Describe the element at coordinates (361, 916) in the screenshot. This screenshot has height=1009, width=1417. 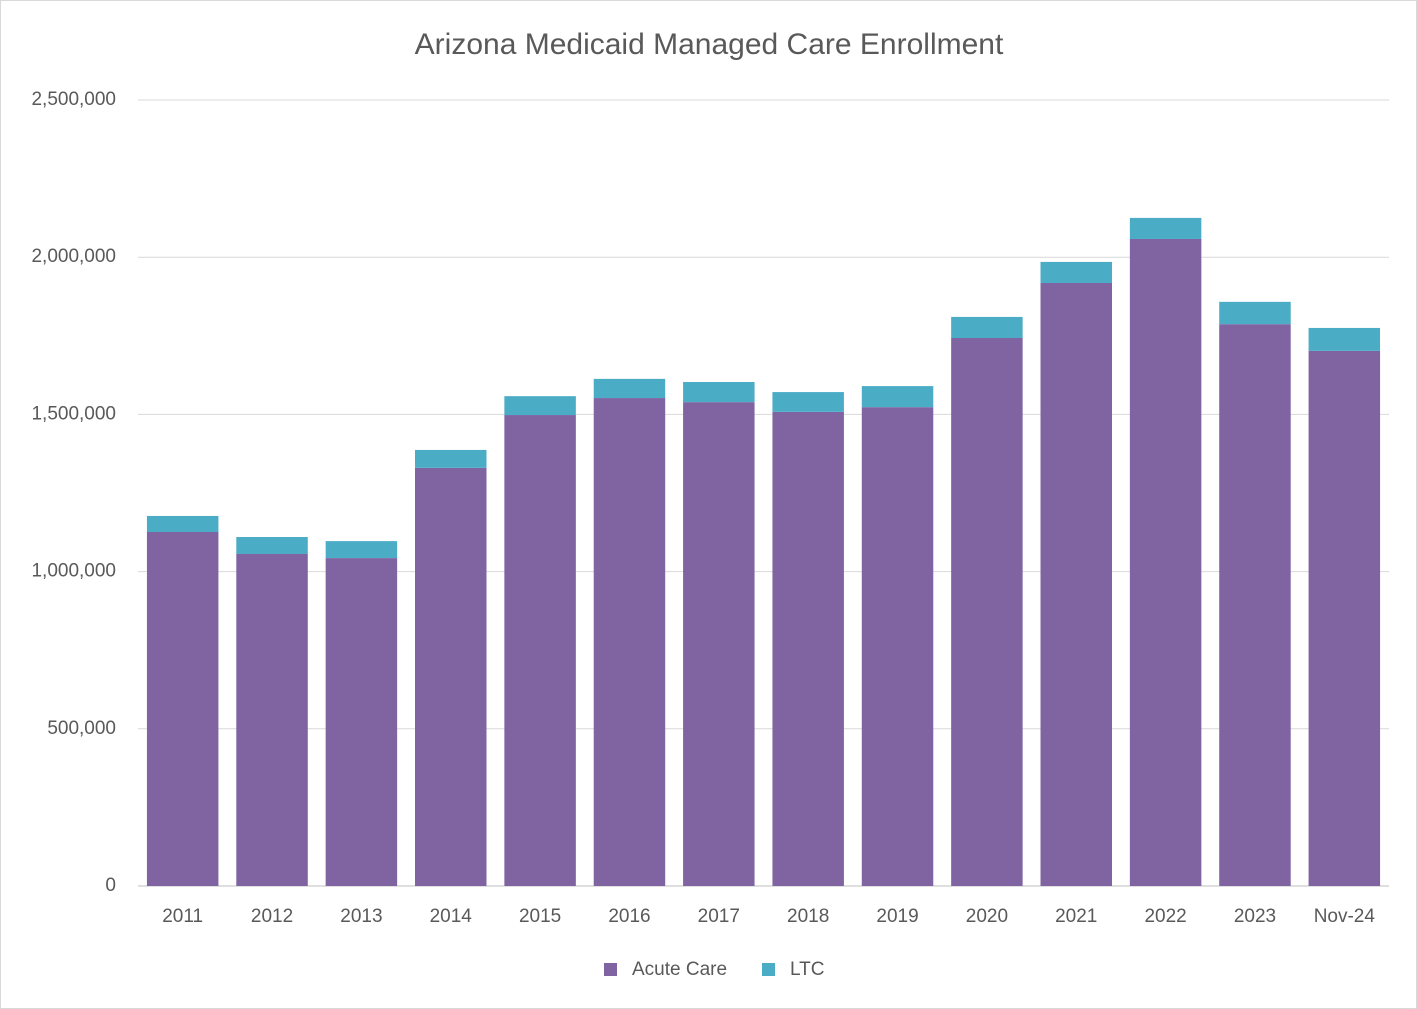
I see `x-tick-label: 2013` at that location.